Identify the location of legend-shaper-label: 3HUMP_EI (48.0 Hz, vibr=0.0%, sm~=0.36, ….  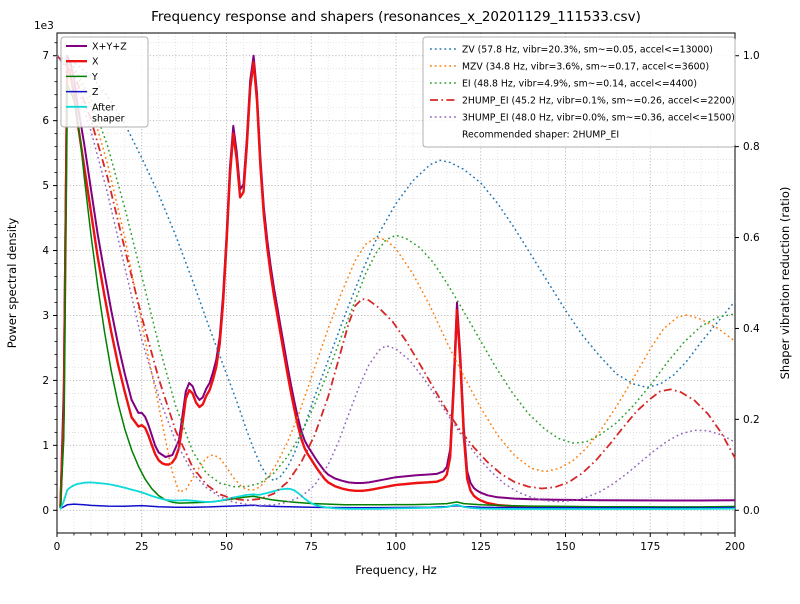
(598, 118).